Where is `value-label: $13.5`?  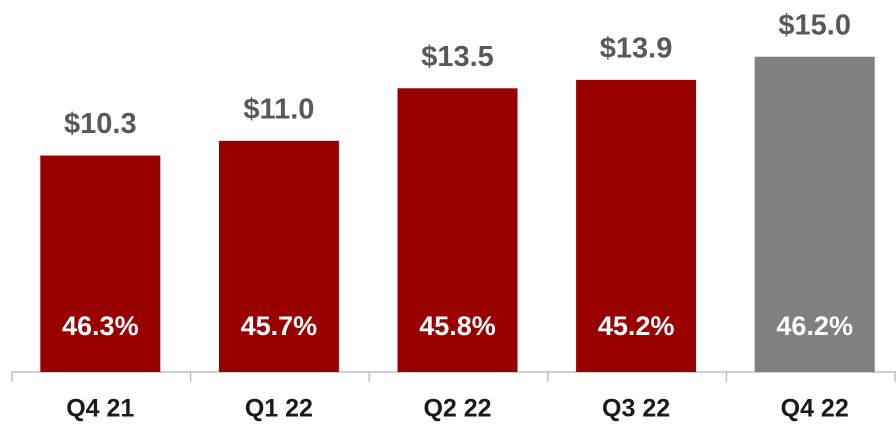 value-label: $13.5 is located at coordinates (457, 57).